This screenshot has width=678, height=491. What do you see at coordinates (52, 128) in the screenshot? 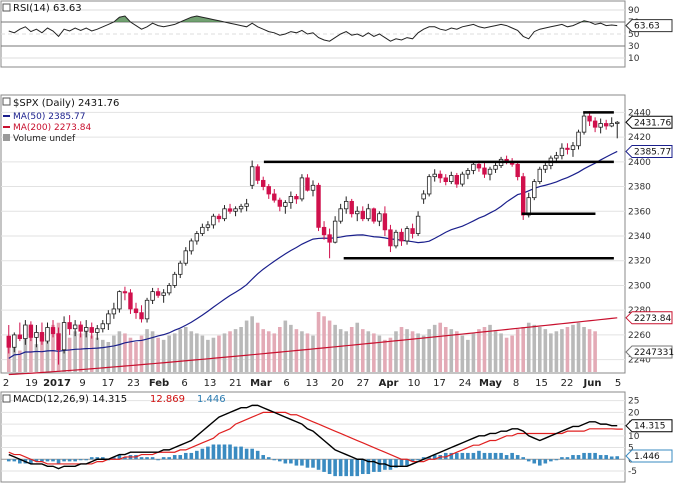
I see `ma200-label: MA(200) 2273.84` at bounding box center [52, 128].